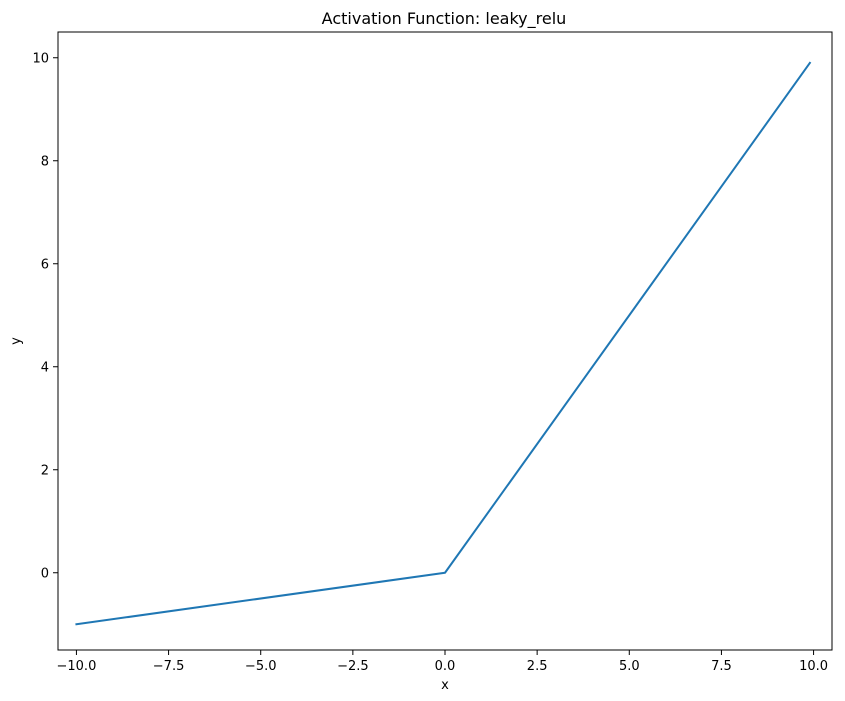 This screenshot has width=845, height=701. I want to click on x-tick-label: −5.0, so click(261, 666).